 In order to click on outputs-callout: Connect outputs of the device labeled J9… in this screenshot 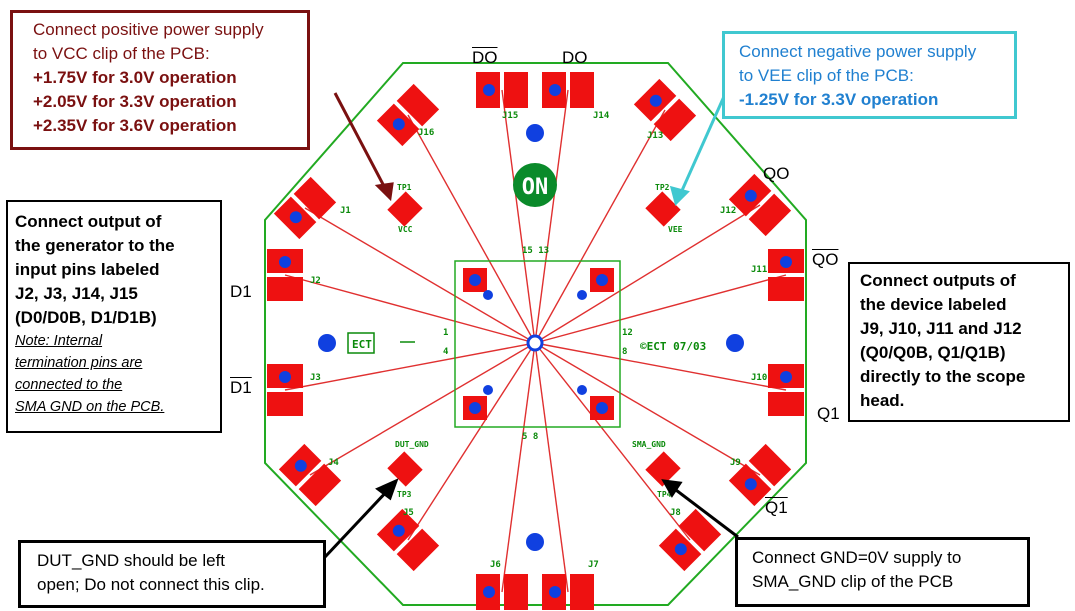, I will do `click(959, 342)`.